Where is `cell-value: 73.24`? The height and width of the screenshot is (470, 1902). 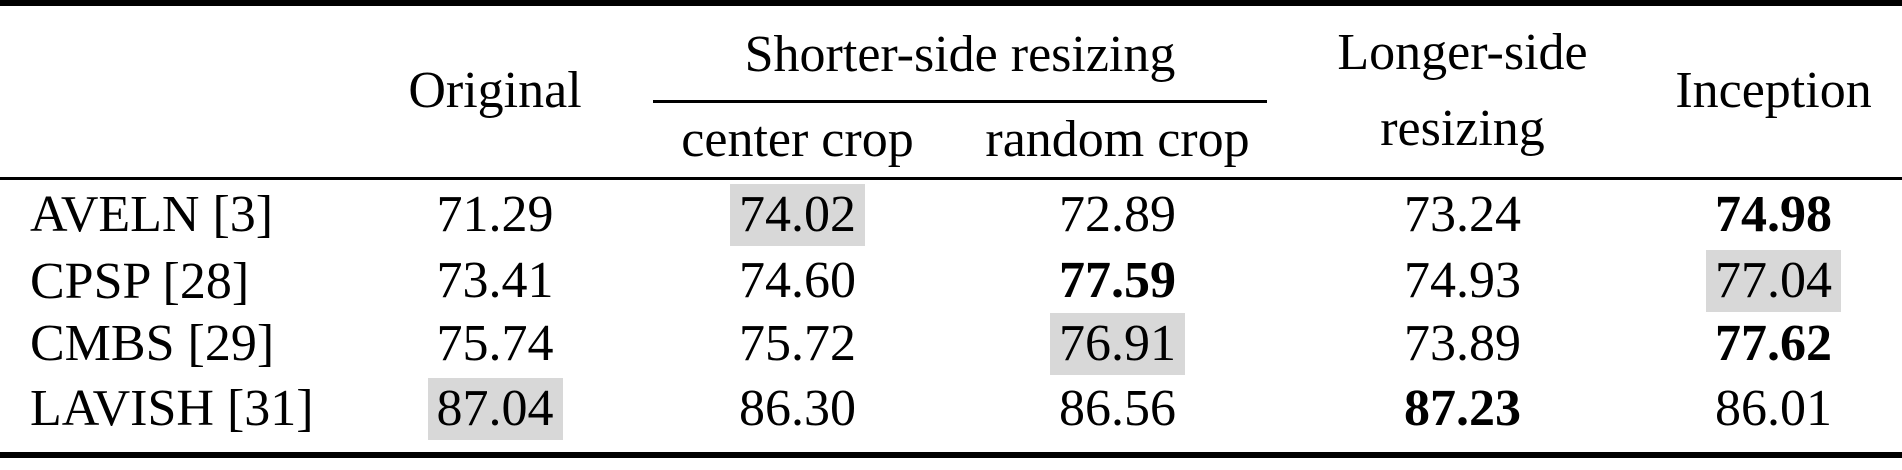 cell-value: 73.24 is located at coordinates (1463, 214).